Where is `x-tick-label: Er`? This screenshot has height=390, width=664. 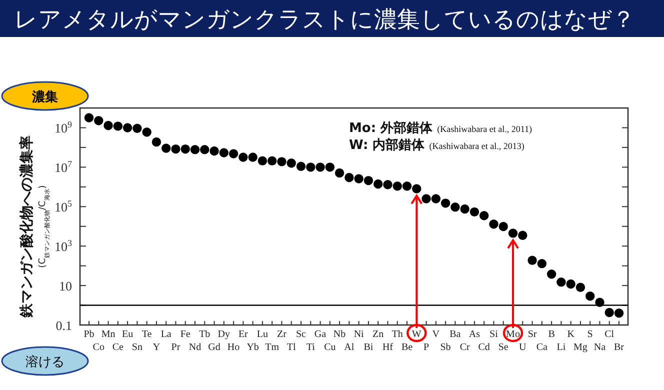
x-tick-label: Er is located at coordinates (243, 334).